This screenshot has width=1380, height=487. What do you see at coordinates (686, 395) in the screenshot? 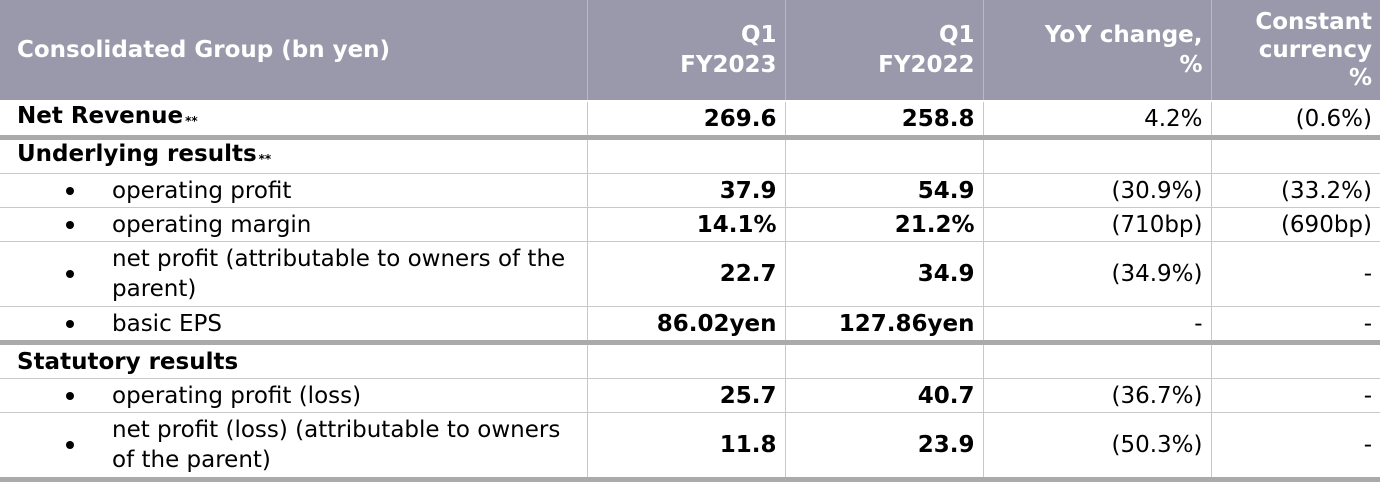
I see `cell-q1-fy2023: 25.7` at bounding box center [686, 395].